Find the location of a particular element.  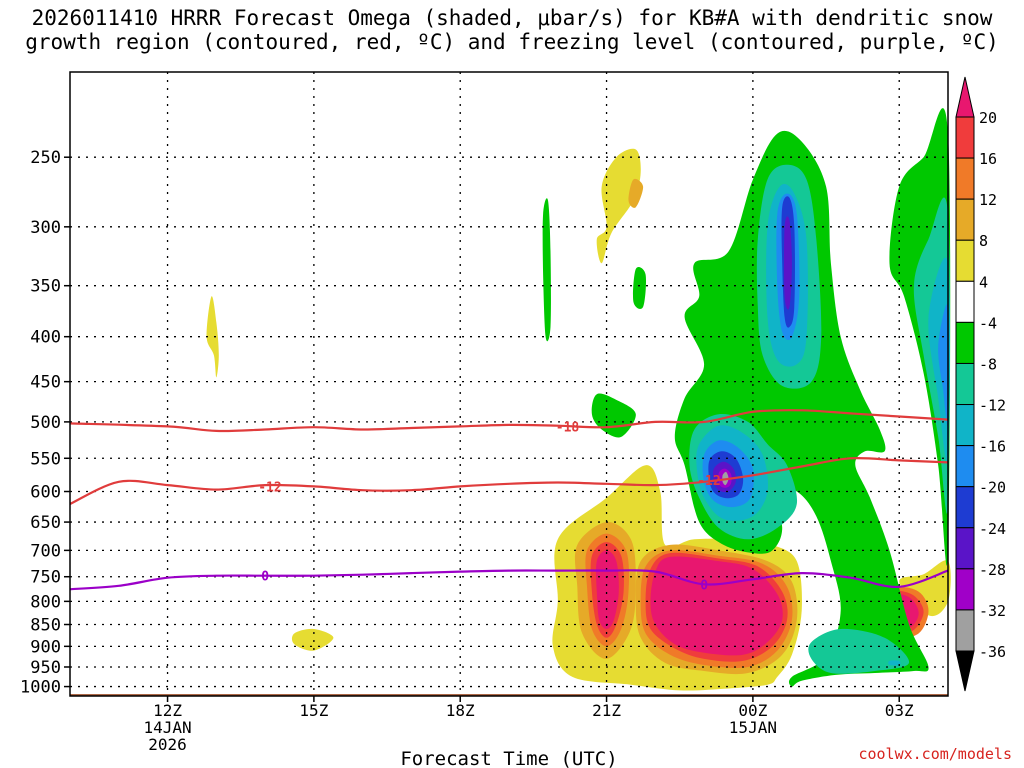

y-tick-label-1000: 1000 is located at coordinates (40, 688).